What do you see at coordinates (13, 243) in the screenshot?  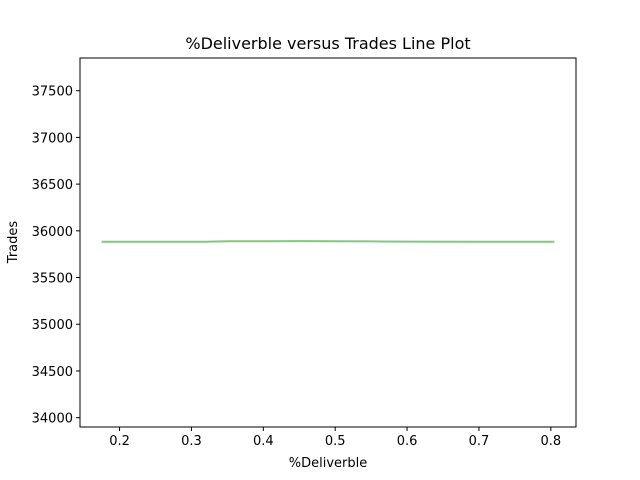 I see `y-axis-label: Trades` at bounding box center [13, 243].